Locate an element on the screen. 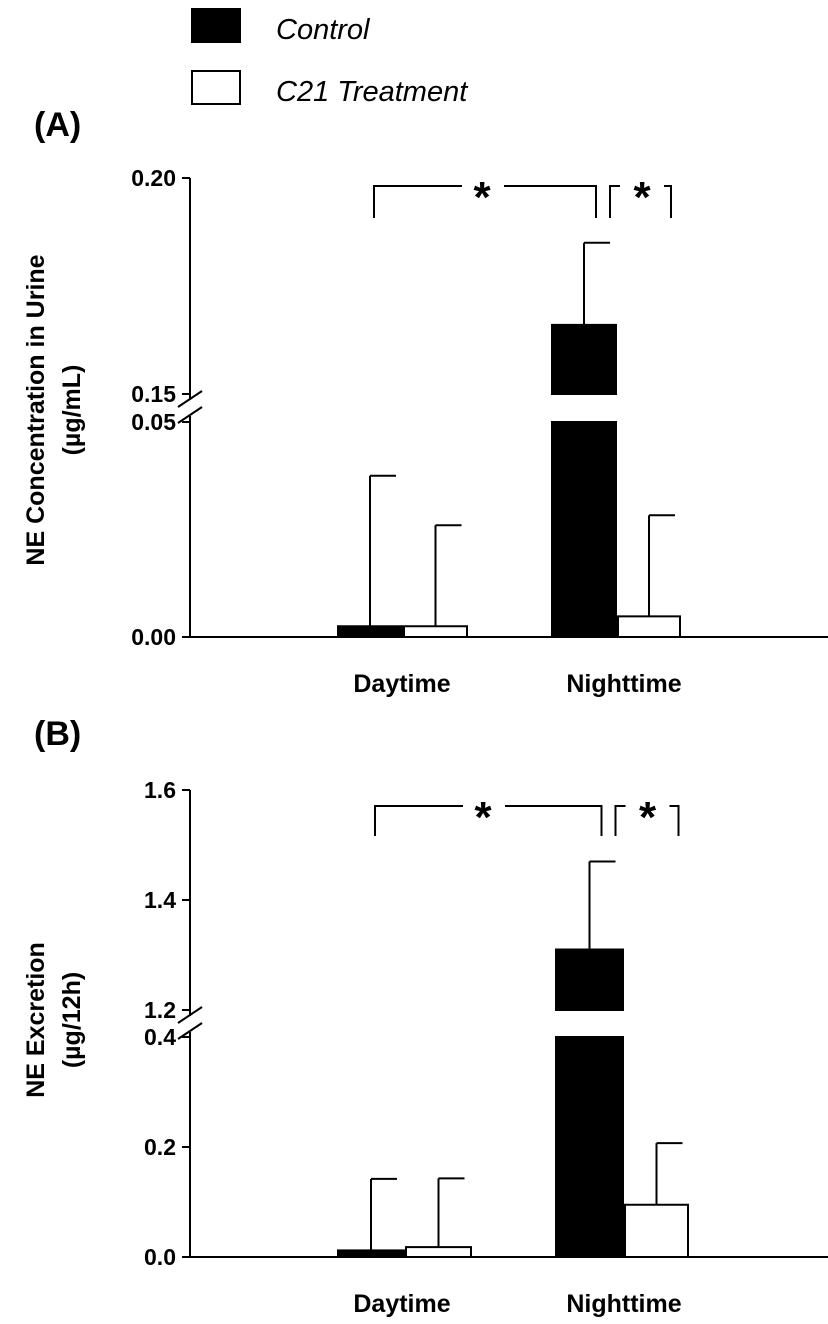  y-tick-label: 0.15 is located at coordinates (153, 394).